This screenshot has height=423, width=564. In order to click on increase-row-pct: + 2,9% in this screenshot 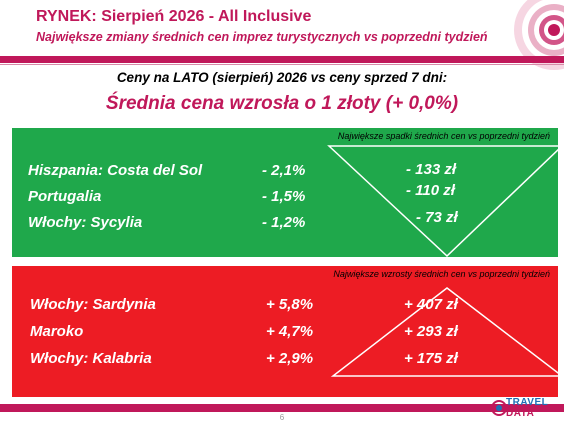, I will do `click(290, 358)`.